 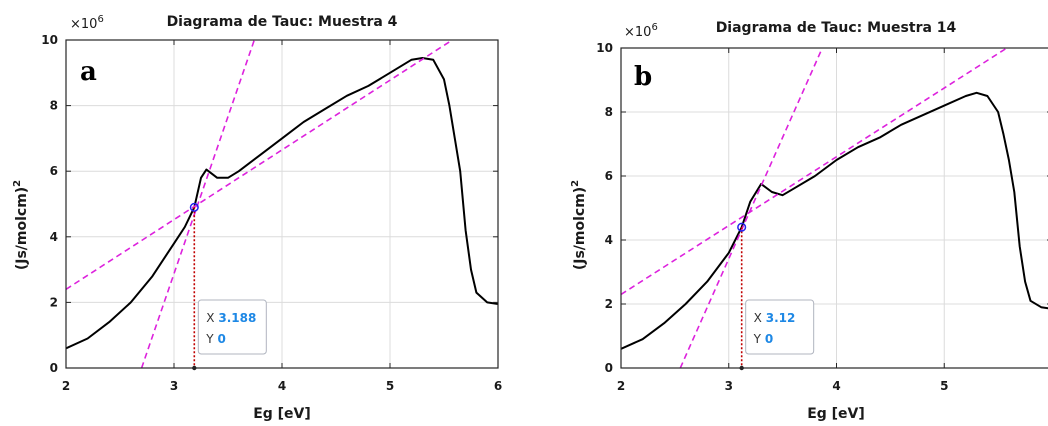 I want to click on datatip-x-row: X 3.188, so click(x=231, y=318).